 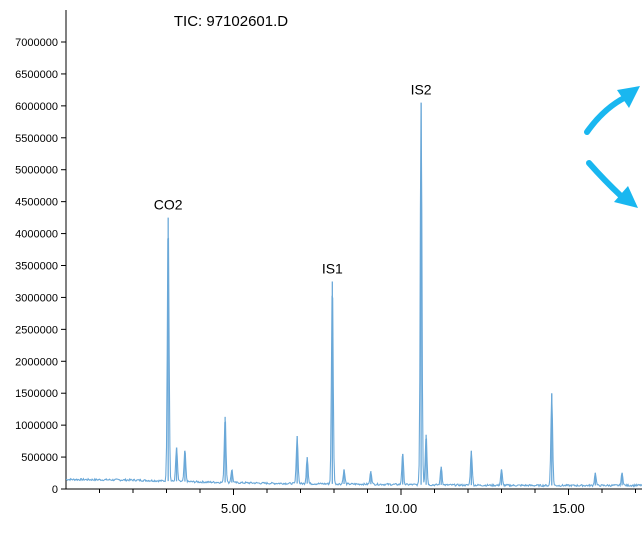 What do you see at coordinates (55, 490) in the screenshot?
I see `y-tick-label: 0` at bounding box center [55, 490].